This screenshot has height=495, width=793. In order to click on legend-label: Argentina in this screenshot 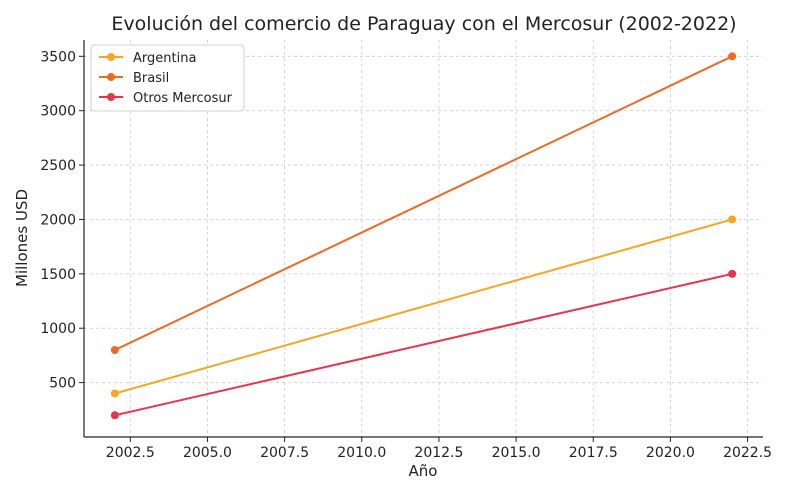, I will do `click(164, 58)`.